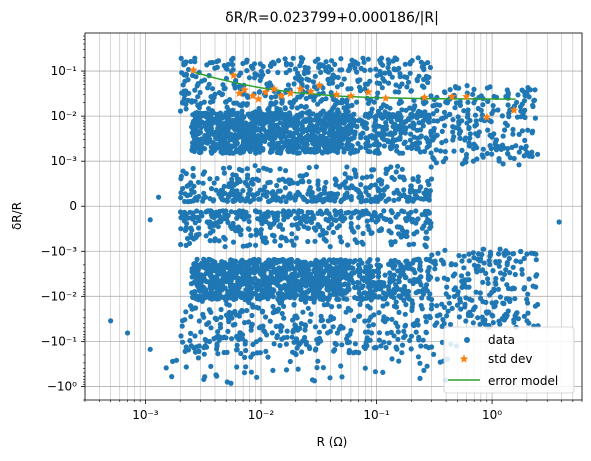 This screenshot has height=461, width=591. I want to click on chart-title: δR/R=0.023799+0.000186/|R|, so click(332, 18).